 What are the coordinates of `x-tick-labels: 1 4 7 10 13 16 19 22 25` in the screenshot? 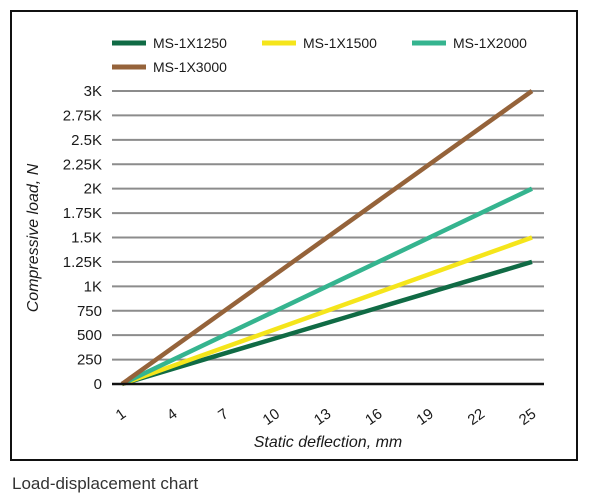 It's located at (326, 416).